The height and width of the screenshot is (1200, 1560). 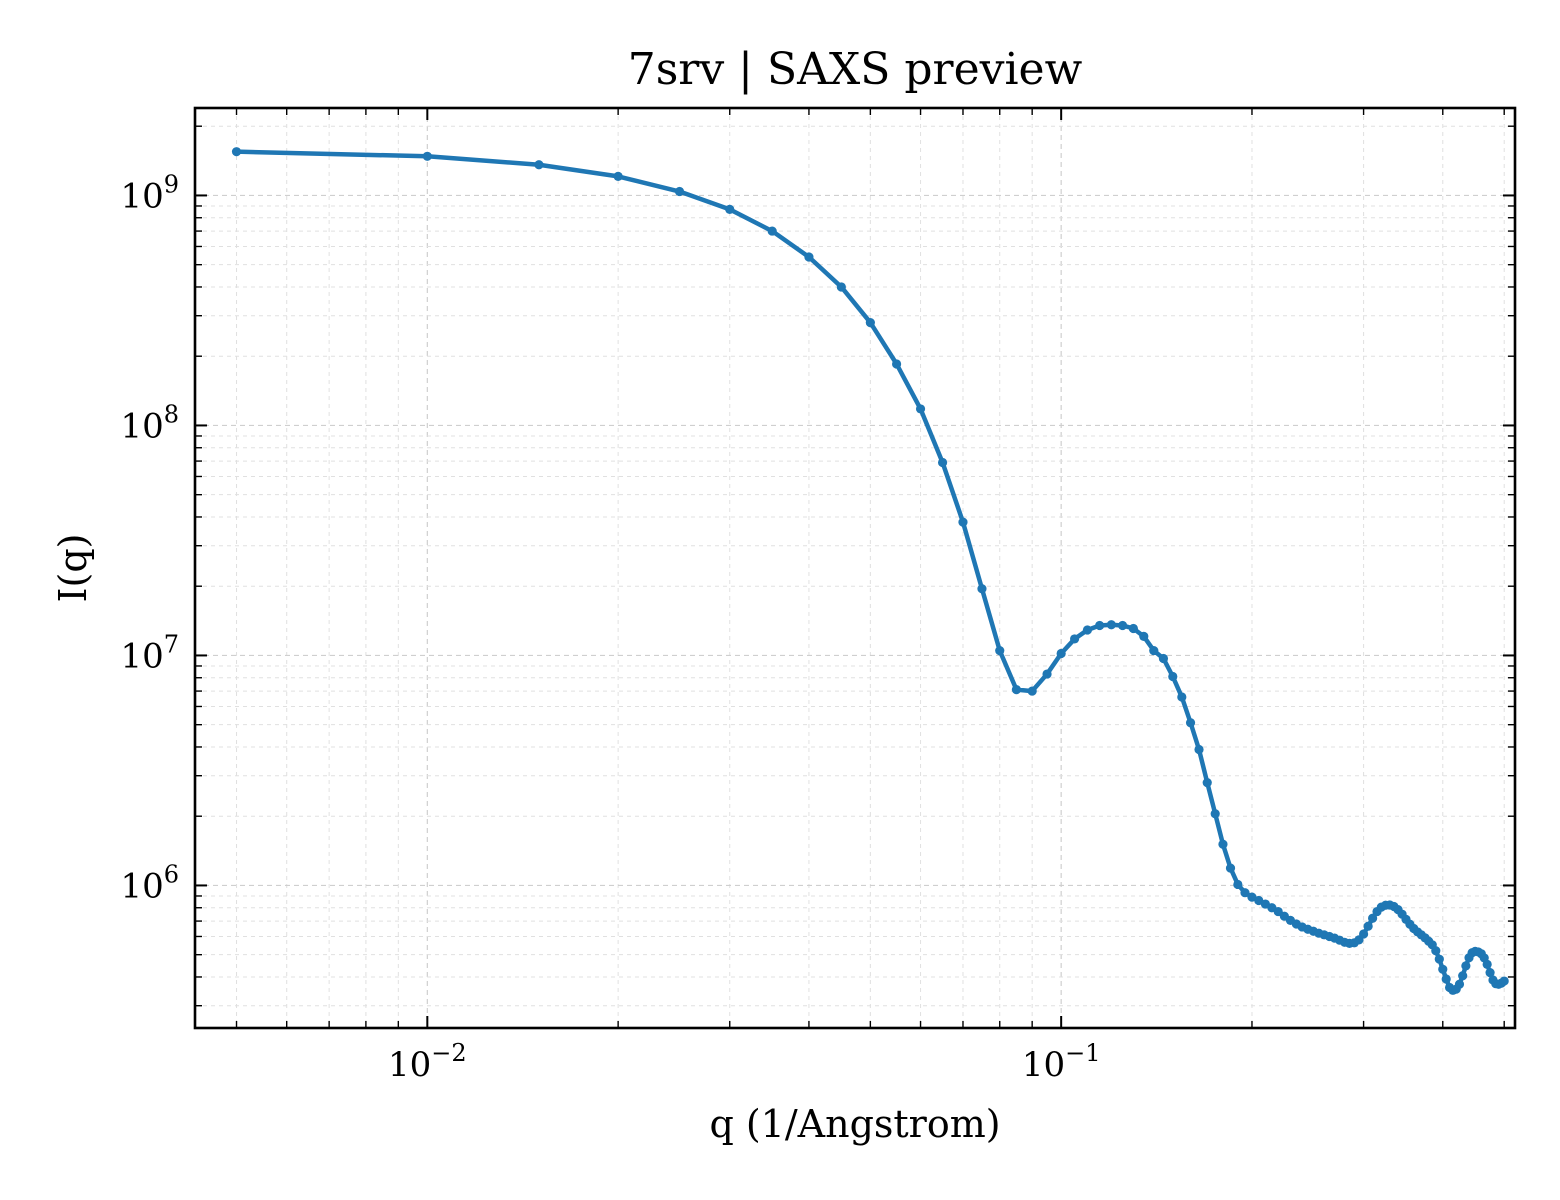 What do you see at coordinates (854, 1124) in the screenshot?
I see `x-axis-label: q (1/Angstrom)` at bounding box center [854, 1124].